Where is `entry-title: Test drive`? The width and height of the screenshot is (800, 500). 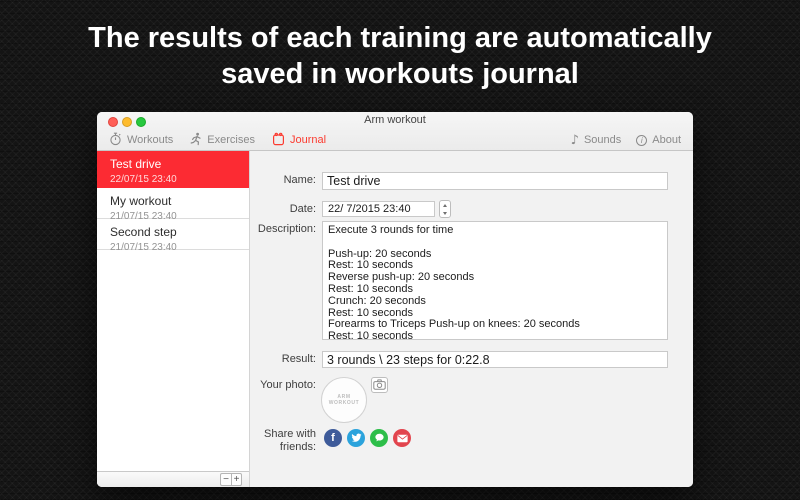
entry-title: Test drive is located at coordinates (136, 164).